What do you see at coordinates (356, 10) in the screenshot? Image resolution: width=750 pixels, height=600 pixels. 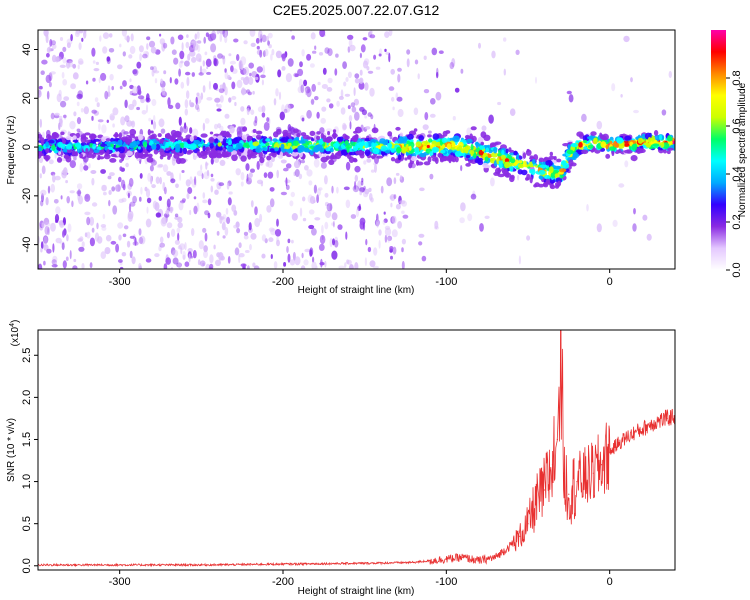 I see `figure-title: C2E5.2025.007.22.07.G12` at bounding box center [356, 10].